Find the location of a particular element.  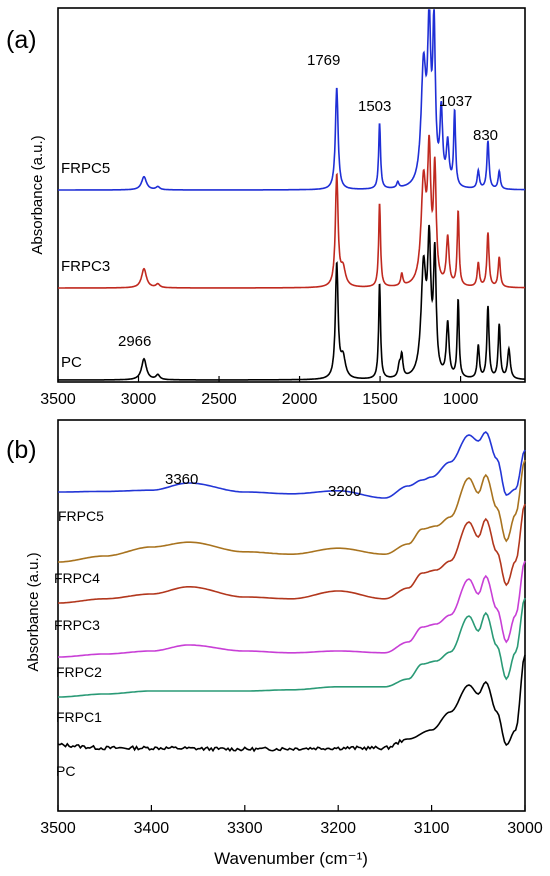

annotation-1037: 1037 is located at coordinates (455, 101).